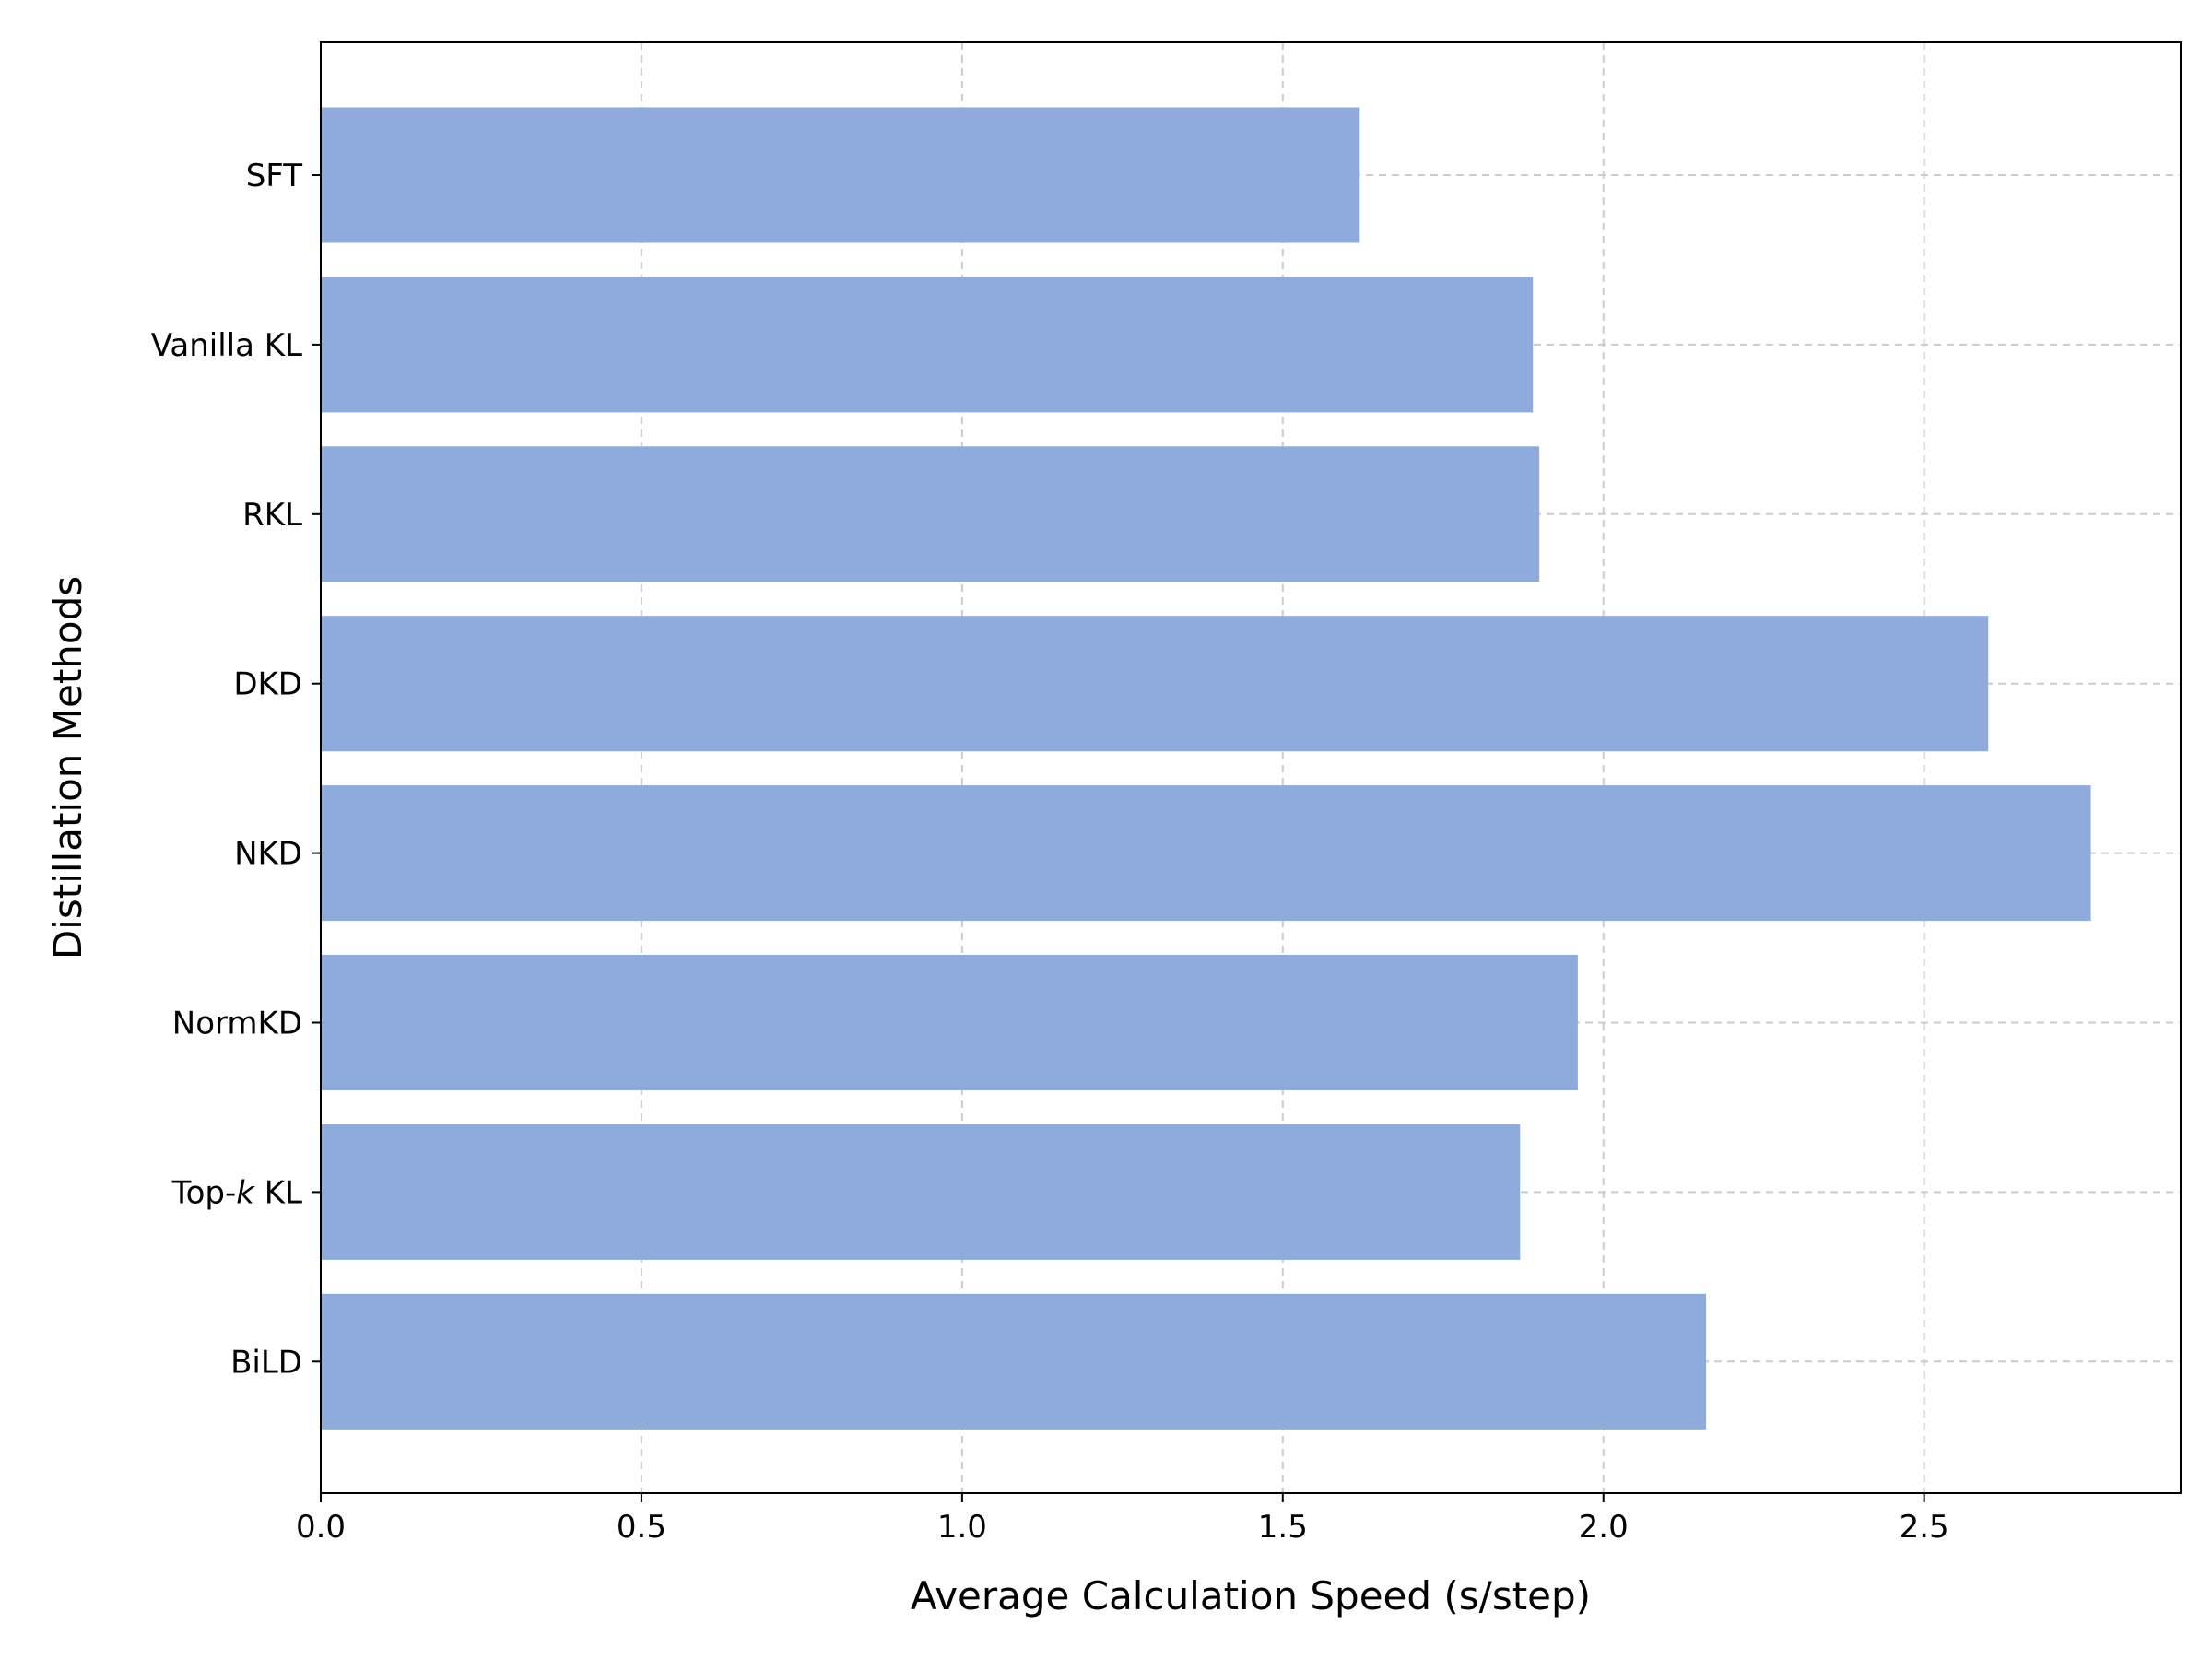 This screenshot has width=2212, height=1659. What do you see at coordinates (67, 767) in the screenshot?
I see `y-axis-title: Distillation Methods` at bounding box center [67, 767].